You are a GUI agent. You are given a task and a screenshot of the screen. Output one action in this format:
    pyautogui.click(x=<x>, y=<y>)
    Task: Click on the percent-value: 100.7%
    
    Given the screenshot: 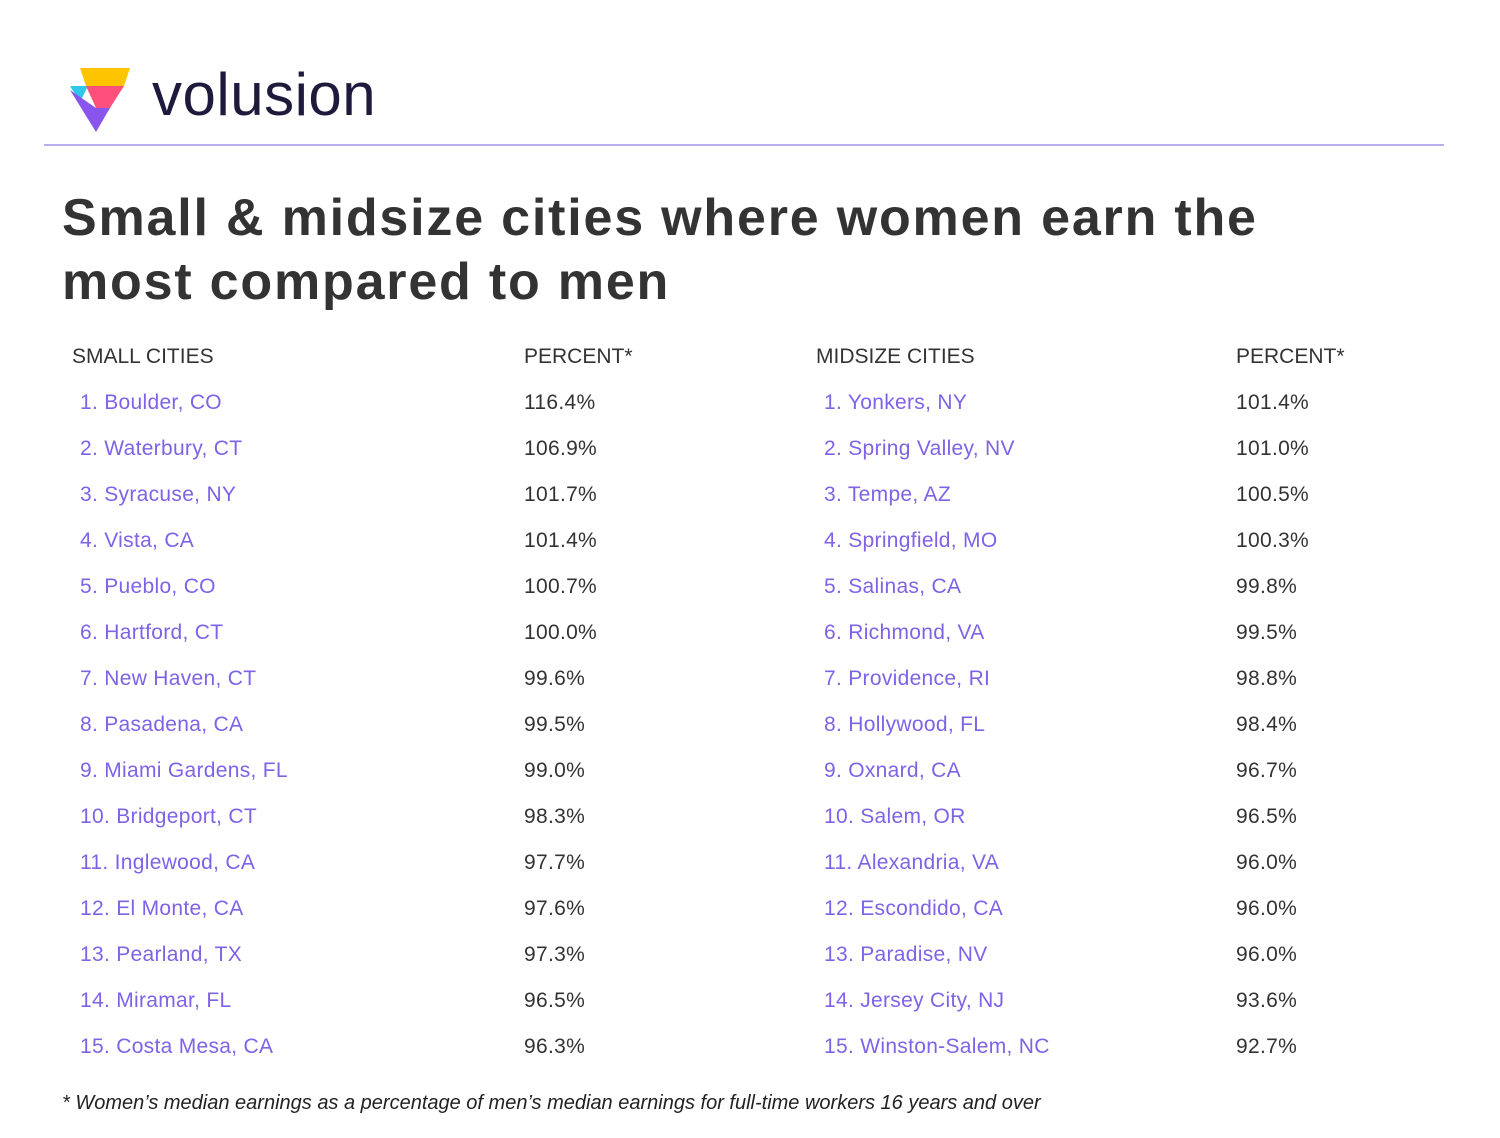 What is the action you would take?
    pyautogui.click(x=561, y=586)
    